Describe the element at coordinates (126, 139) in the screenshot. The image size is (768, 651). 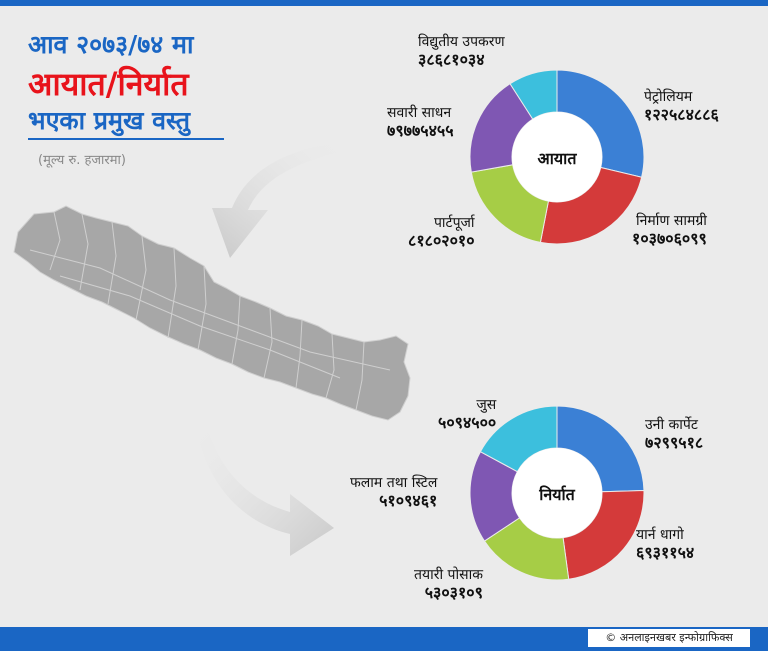
I see `title-underline` at that location.